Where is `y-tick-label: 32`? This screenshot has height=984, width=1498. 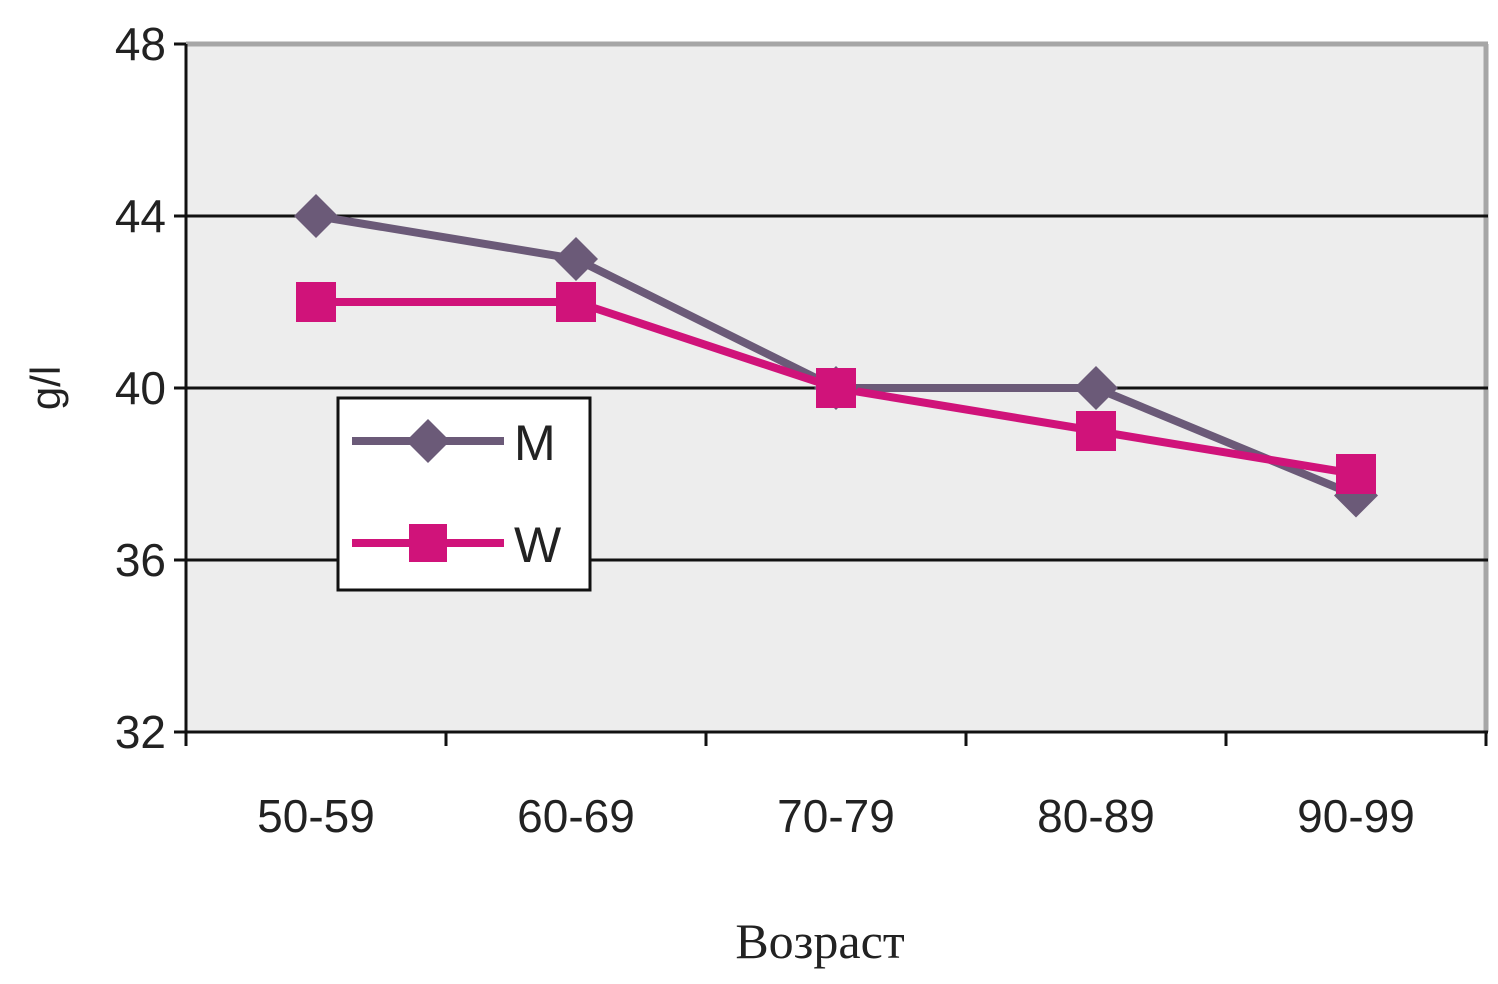 y-tick-label: 32 is located at coordinates (140, 732).